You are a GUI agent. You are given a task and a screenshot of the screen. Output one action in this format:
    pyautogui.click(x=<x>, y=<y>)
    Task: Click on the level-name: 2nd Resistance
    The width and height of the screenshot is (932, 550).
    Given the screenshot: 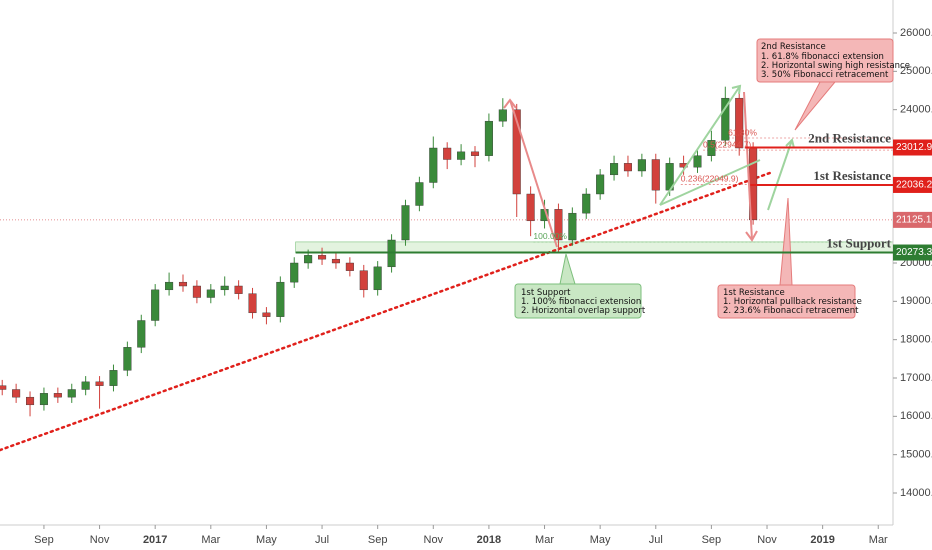 What is the action you would take?
    pyautogui.click(x=849, y=137)
    